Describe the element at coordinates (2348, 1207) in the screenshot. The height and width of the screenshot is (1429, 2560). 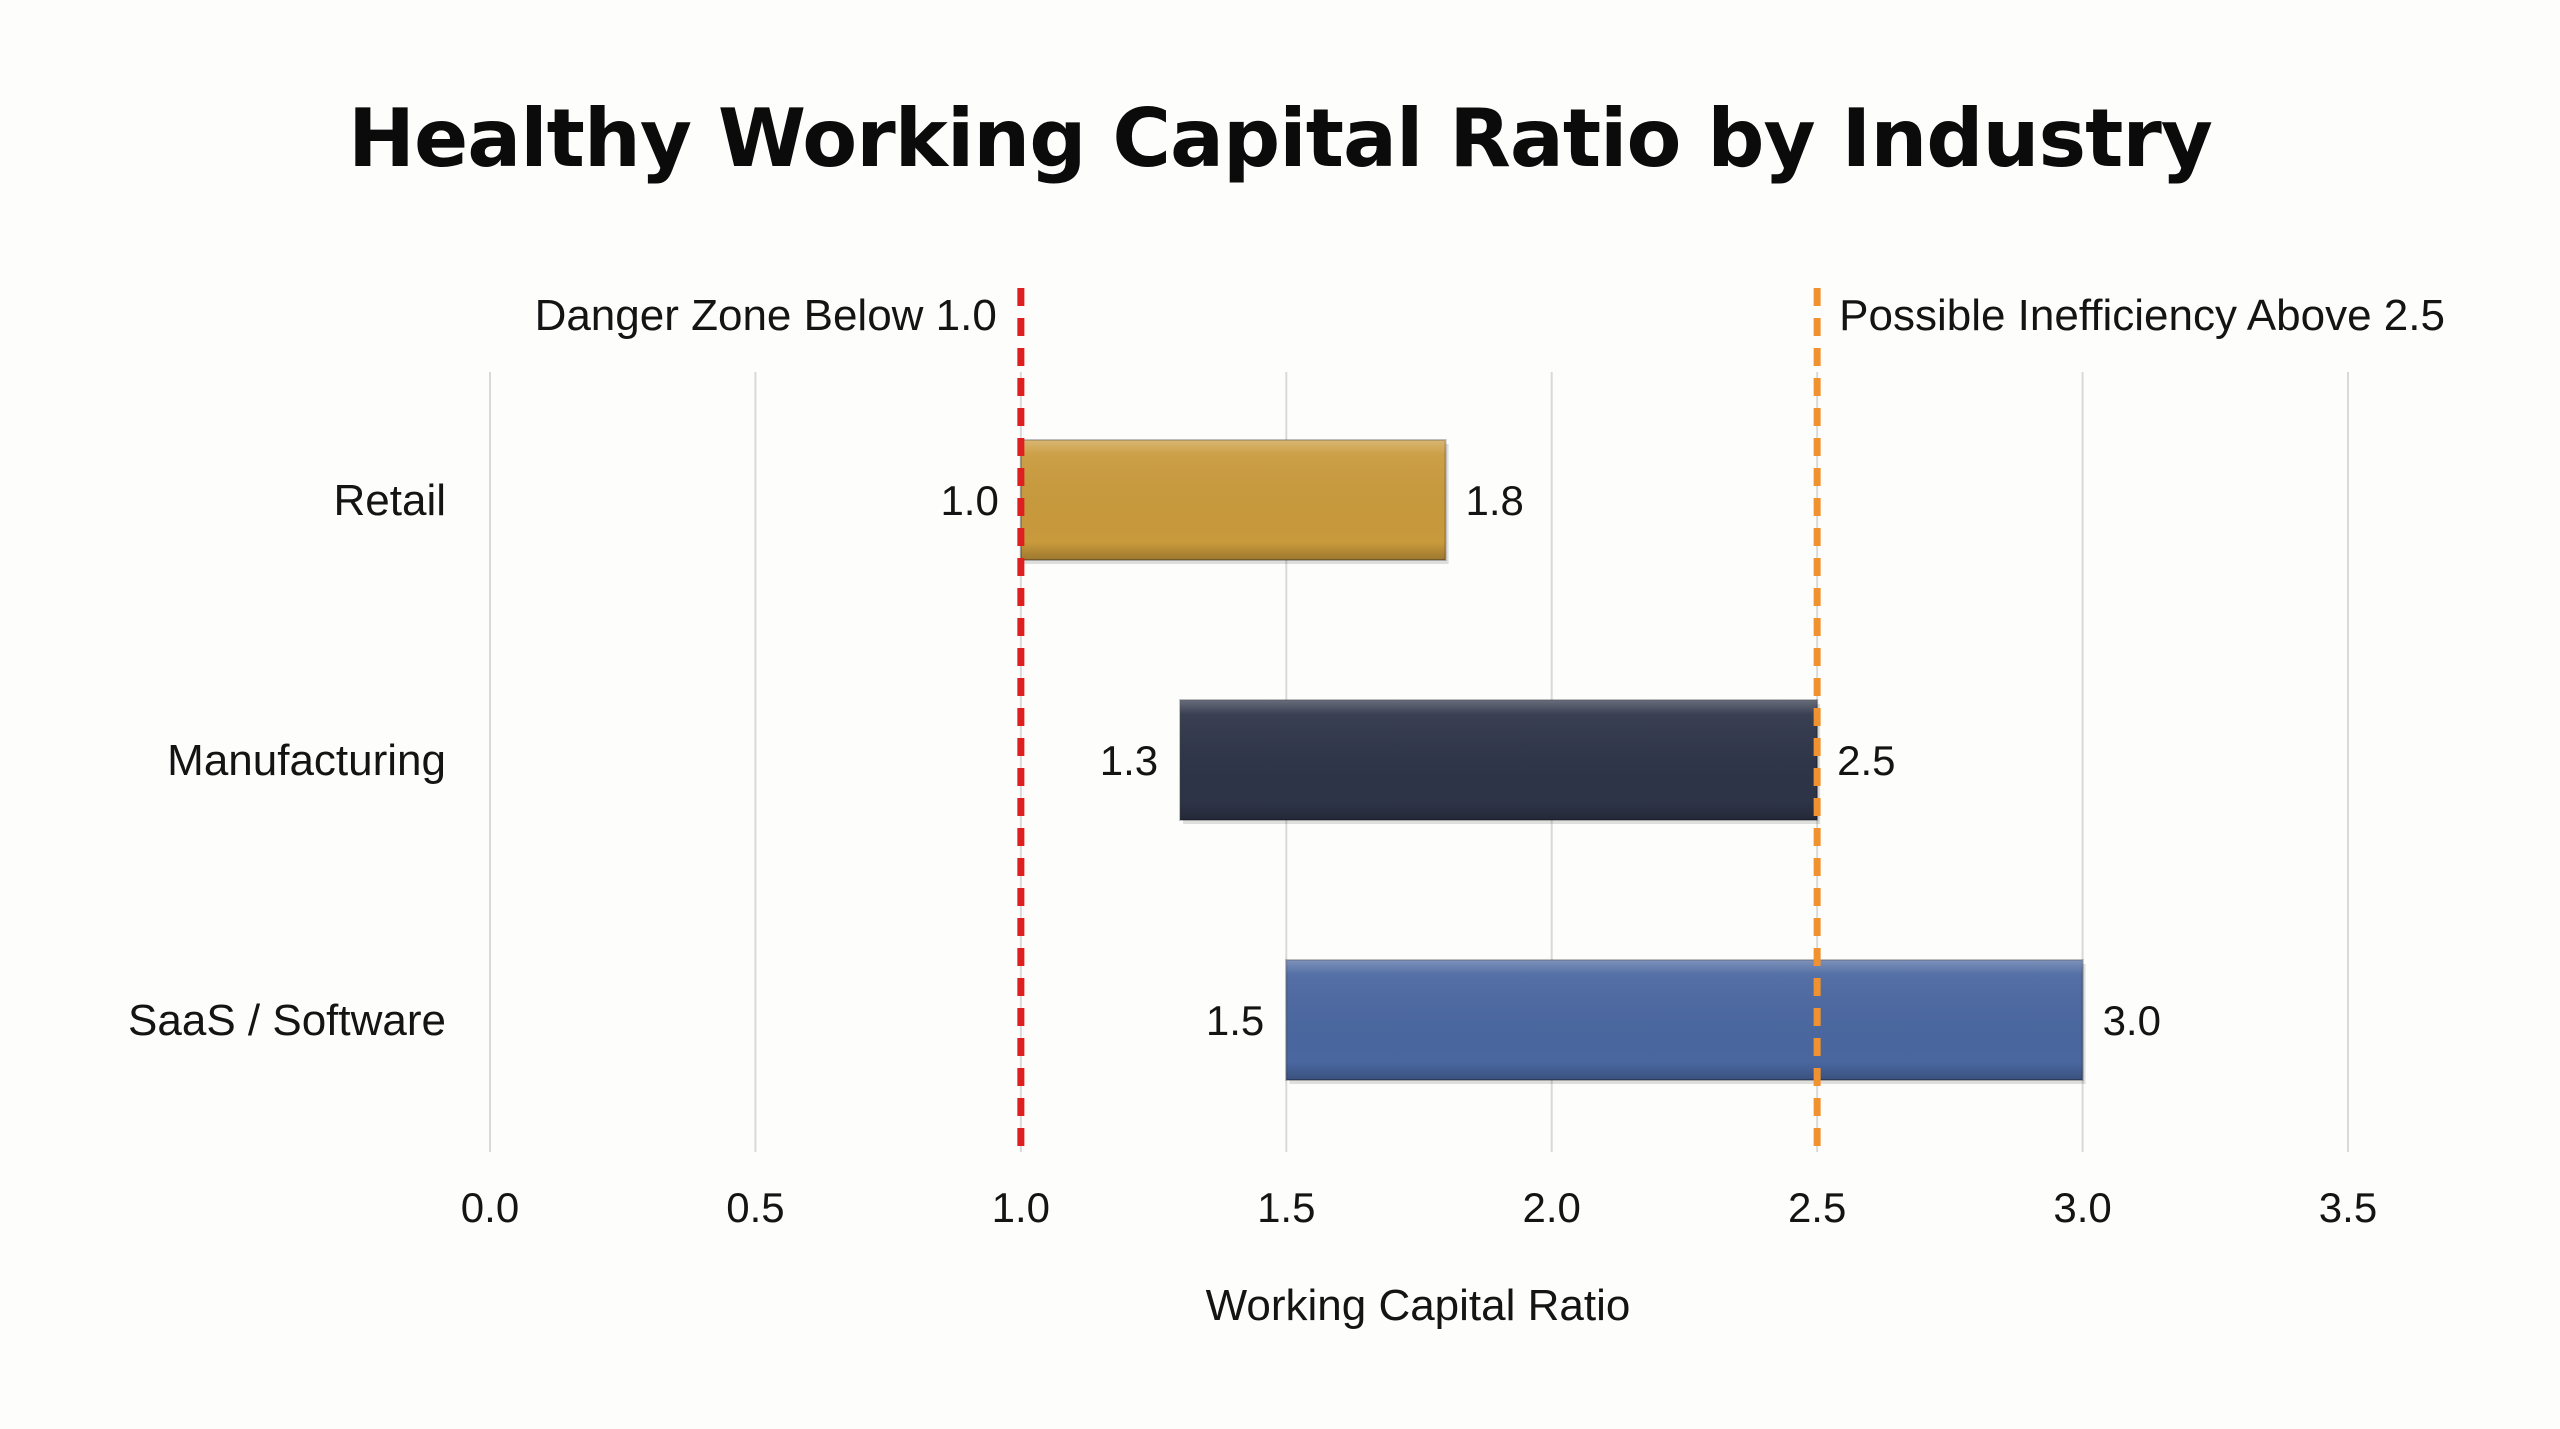
I see `x-tick-label: 3.5` at that location.